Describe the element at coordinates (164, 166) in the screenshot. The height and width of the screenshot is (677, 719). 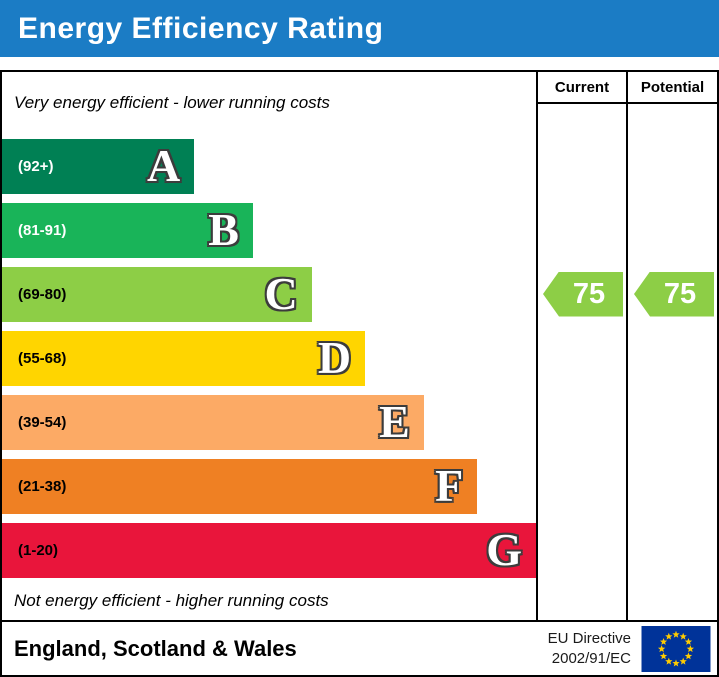
I see `band-letter: A` at that location.